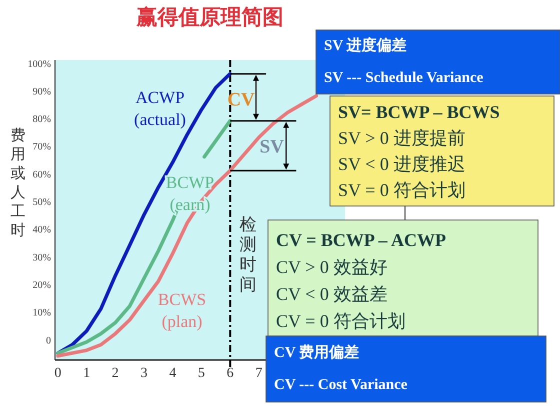 This screenshot has width=560, height=406. What do you see at coordinates (41, 120) in the screenshot?
I see `y-tick-label: 80%` at bounding box center [41, 120].